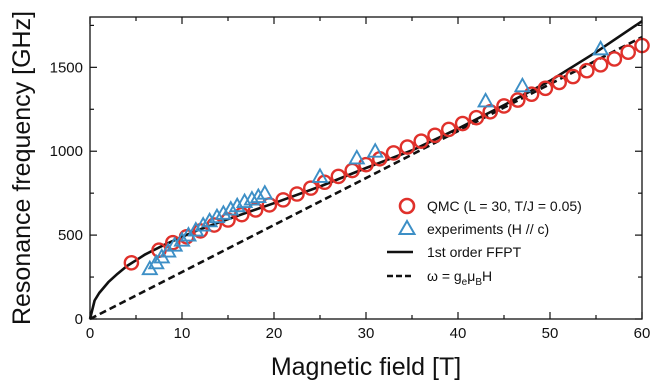 This screenshot has height=392, width=650. I want to click on y-tick-label: 0, so click(79, 319).